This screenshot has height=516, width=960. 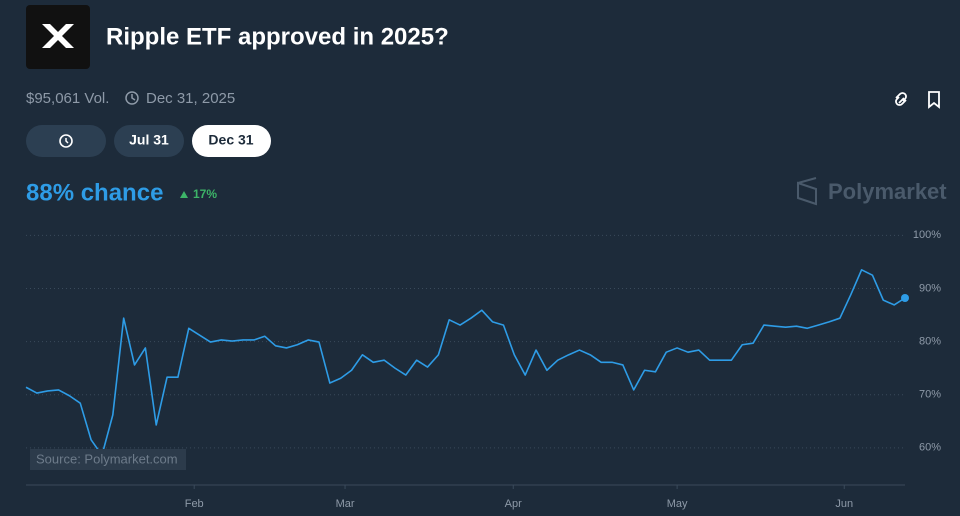 I want to click on history-hands, so click(x=67, y=141).